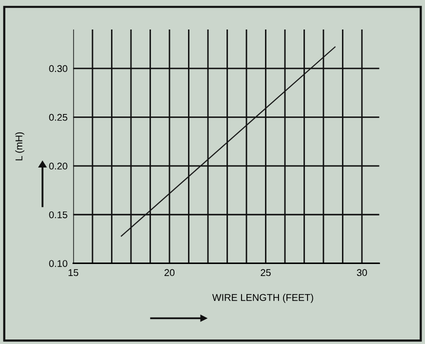 The height and width of the screenshot is (344, 425). I want to click on x-tick-label: 25, so click(265, 272).